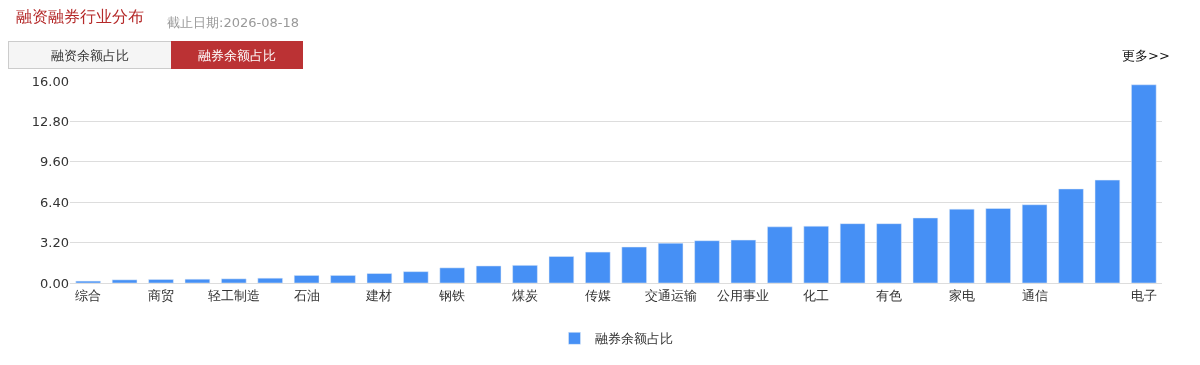 The width and height of the screenshot is (1200, 365). I want to click on y-tick-label: 6.40, so click(54, 202).